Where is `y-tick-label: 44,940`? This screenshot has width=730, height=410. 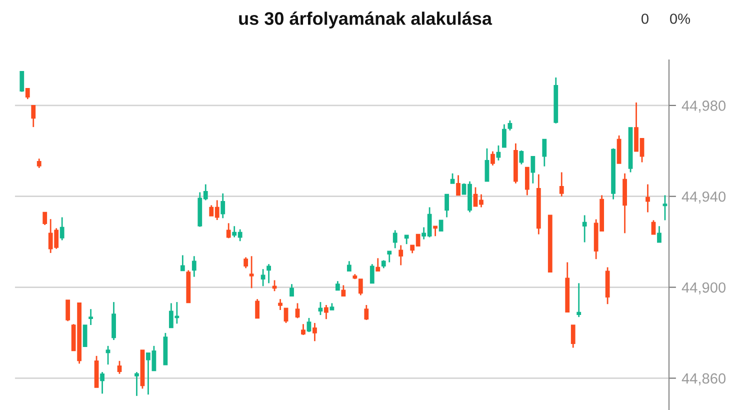
y-tick-label: 44,940 is located at coordinates (704, 197).